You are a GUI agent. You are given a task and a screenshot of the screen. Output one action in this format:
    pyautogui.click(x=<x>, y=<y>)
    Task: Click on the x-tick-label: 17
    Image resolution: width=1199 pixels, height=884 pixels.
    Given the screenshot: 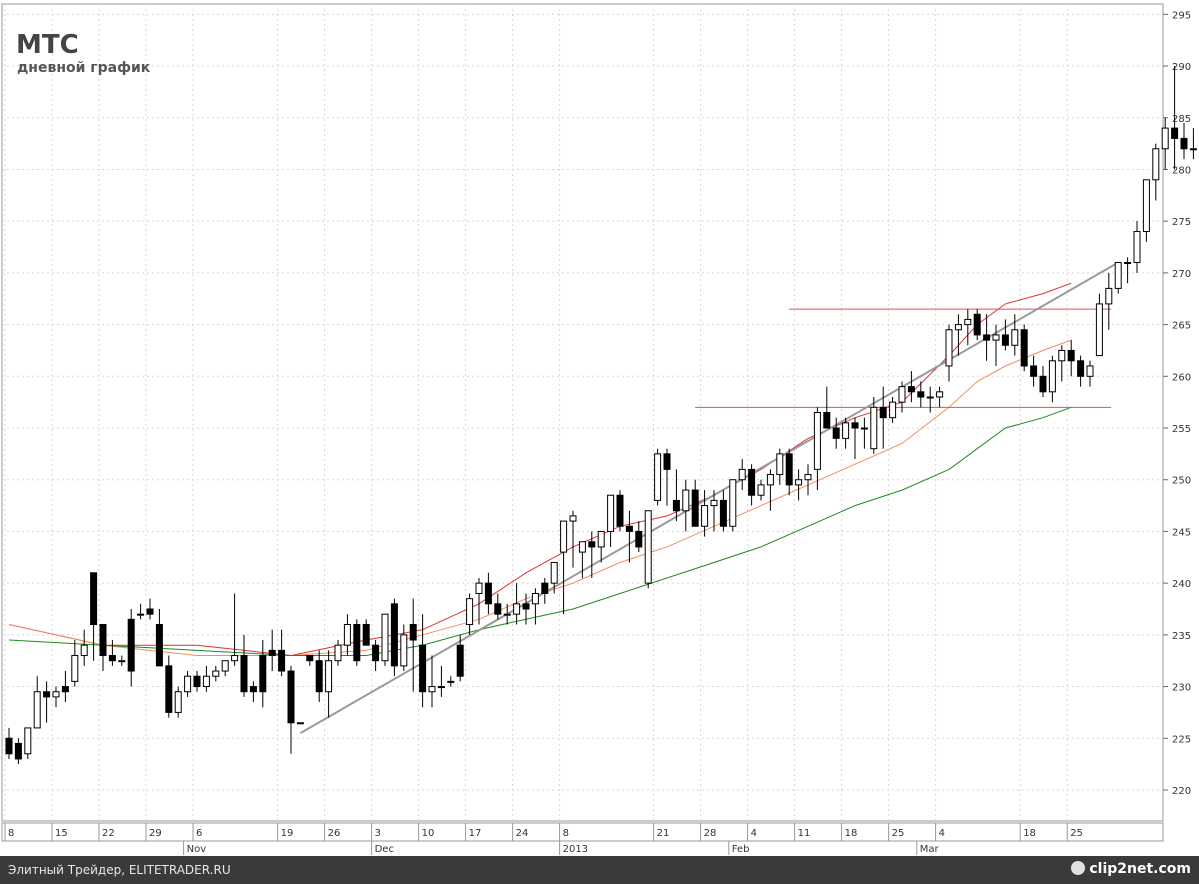 What is the action you would take?
    pyautogui.click(x=475, y=833)
    